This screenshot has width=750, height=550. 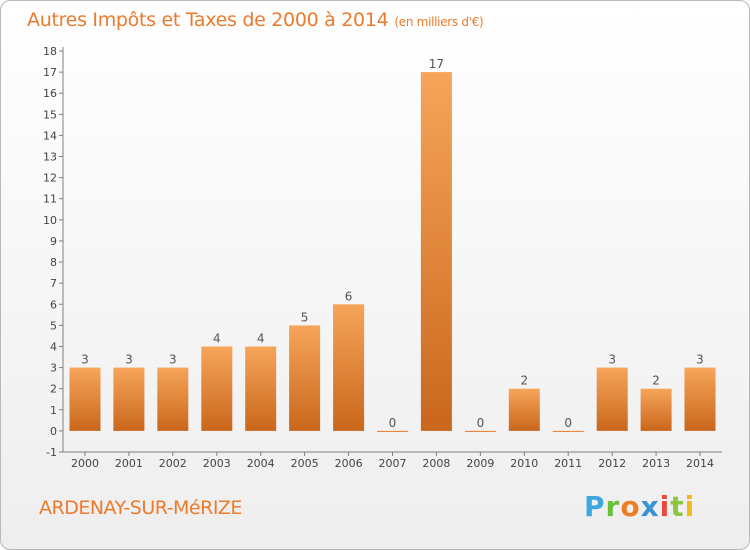 I want to click on commune-name: ARDENAY-SUR-MéRIZE, so click(x=140, y=508).